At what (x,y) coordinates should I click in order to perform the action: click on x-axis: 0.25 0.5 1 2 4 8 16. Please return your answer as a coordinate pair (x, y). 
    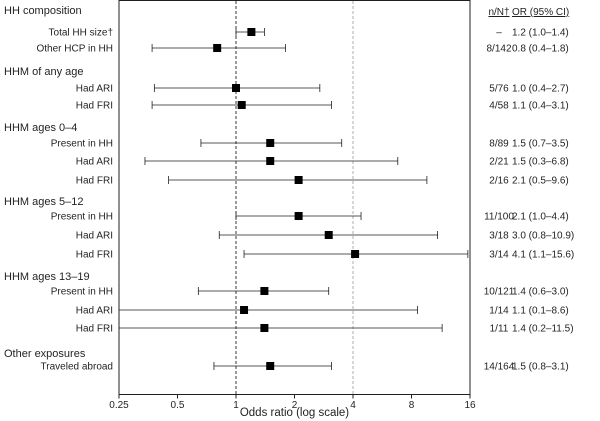
    Looking at the image, I should click on (292, 402).